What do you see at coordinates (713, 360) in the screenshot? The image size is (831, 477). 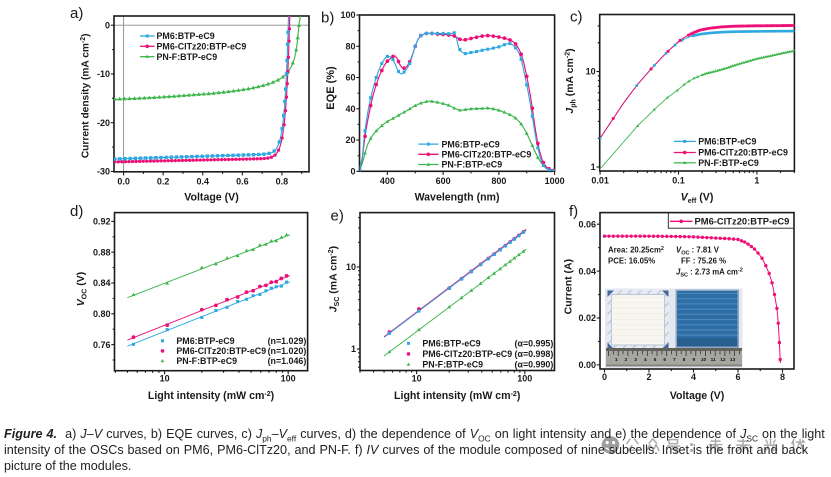 I see `svg-text: 11` at bounding box center [713, 360].